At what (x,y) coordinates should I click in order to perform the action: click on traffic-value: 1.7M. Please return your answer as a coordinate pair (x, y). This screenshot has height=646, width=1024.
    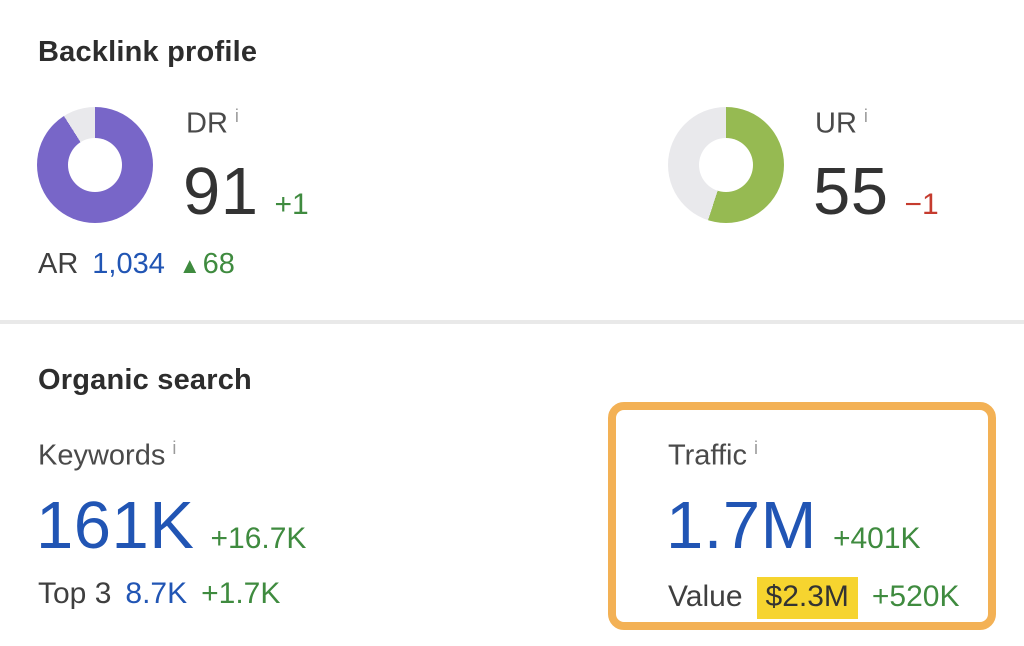
    Looking at the image, I should click on (741, 525).